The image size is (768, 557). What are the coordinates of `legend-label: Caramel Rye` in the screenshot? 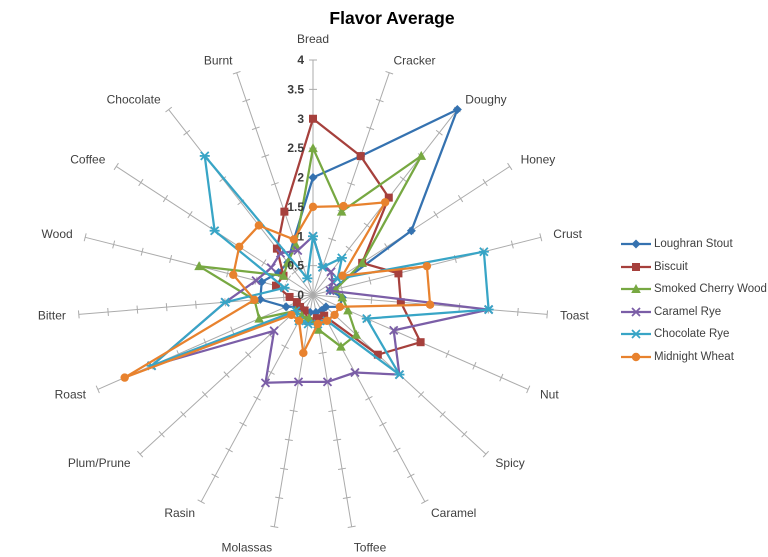 It's located at (688, 311).